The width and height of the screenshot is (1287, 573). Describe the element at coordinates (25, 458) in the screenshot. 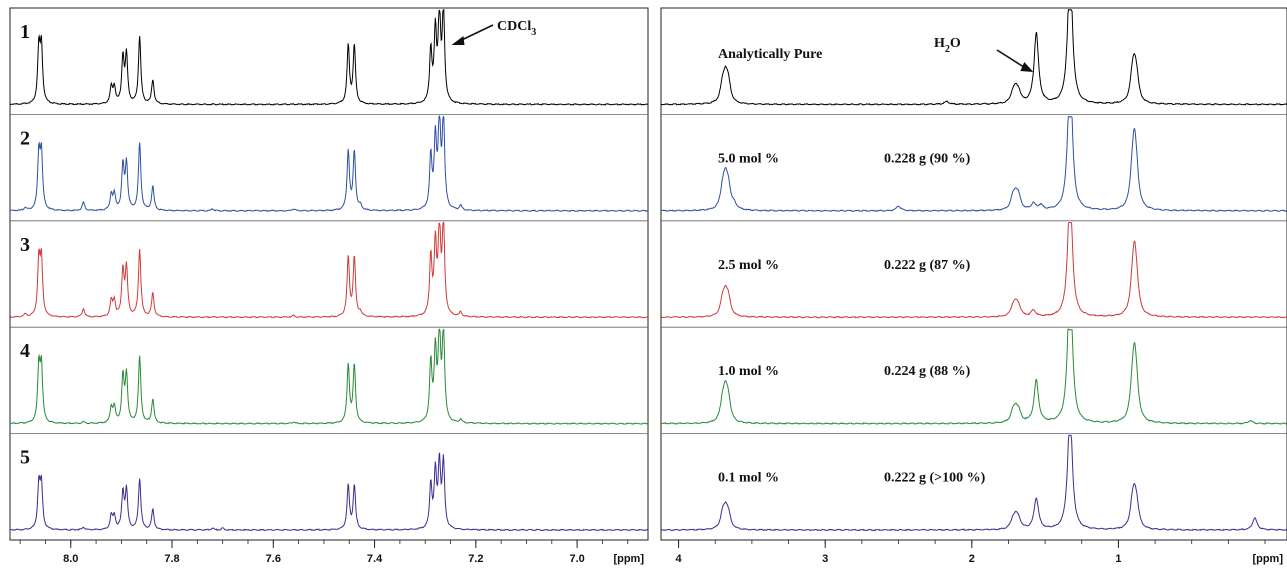

I see `trace-number-label: 5` at that location.